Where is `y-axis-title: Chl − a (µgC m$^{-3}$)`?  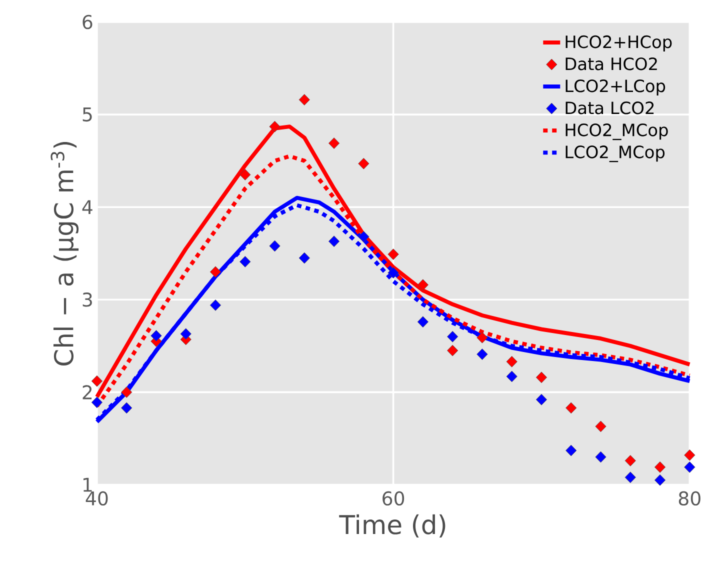
y-axis-title: Chl − a (µgC m$^{-3}$) is located at coordinates (64, 254).